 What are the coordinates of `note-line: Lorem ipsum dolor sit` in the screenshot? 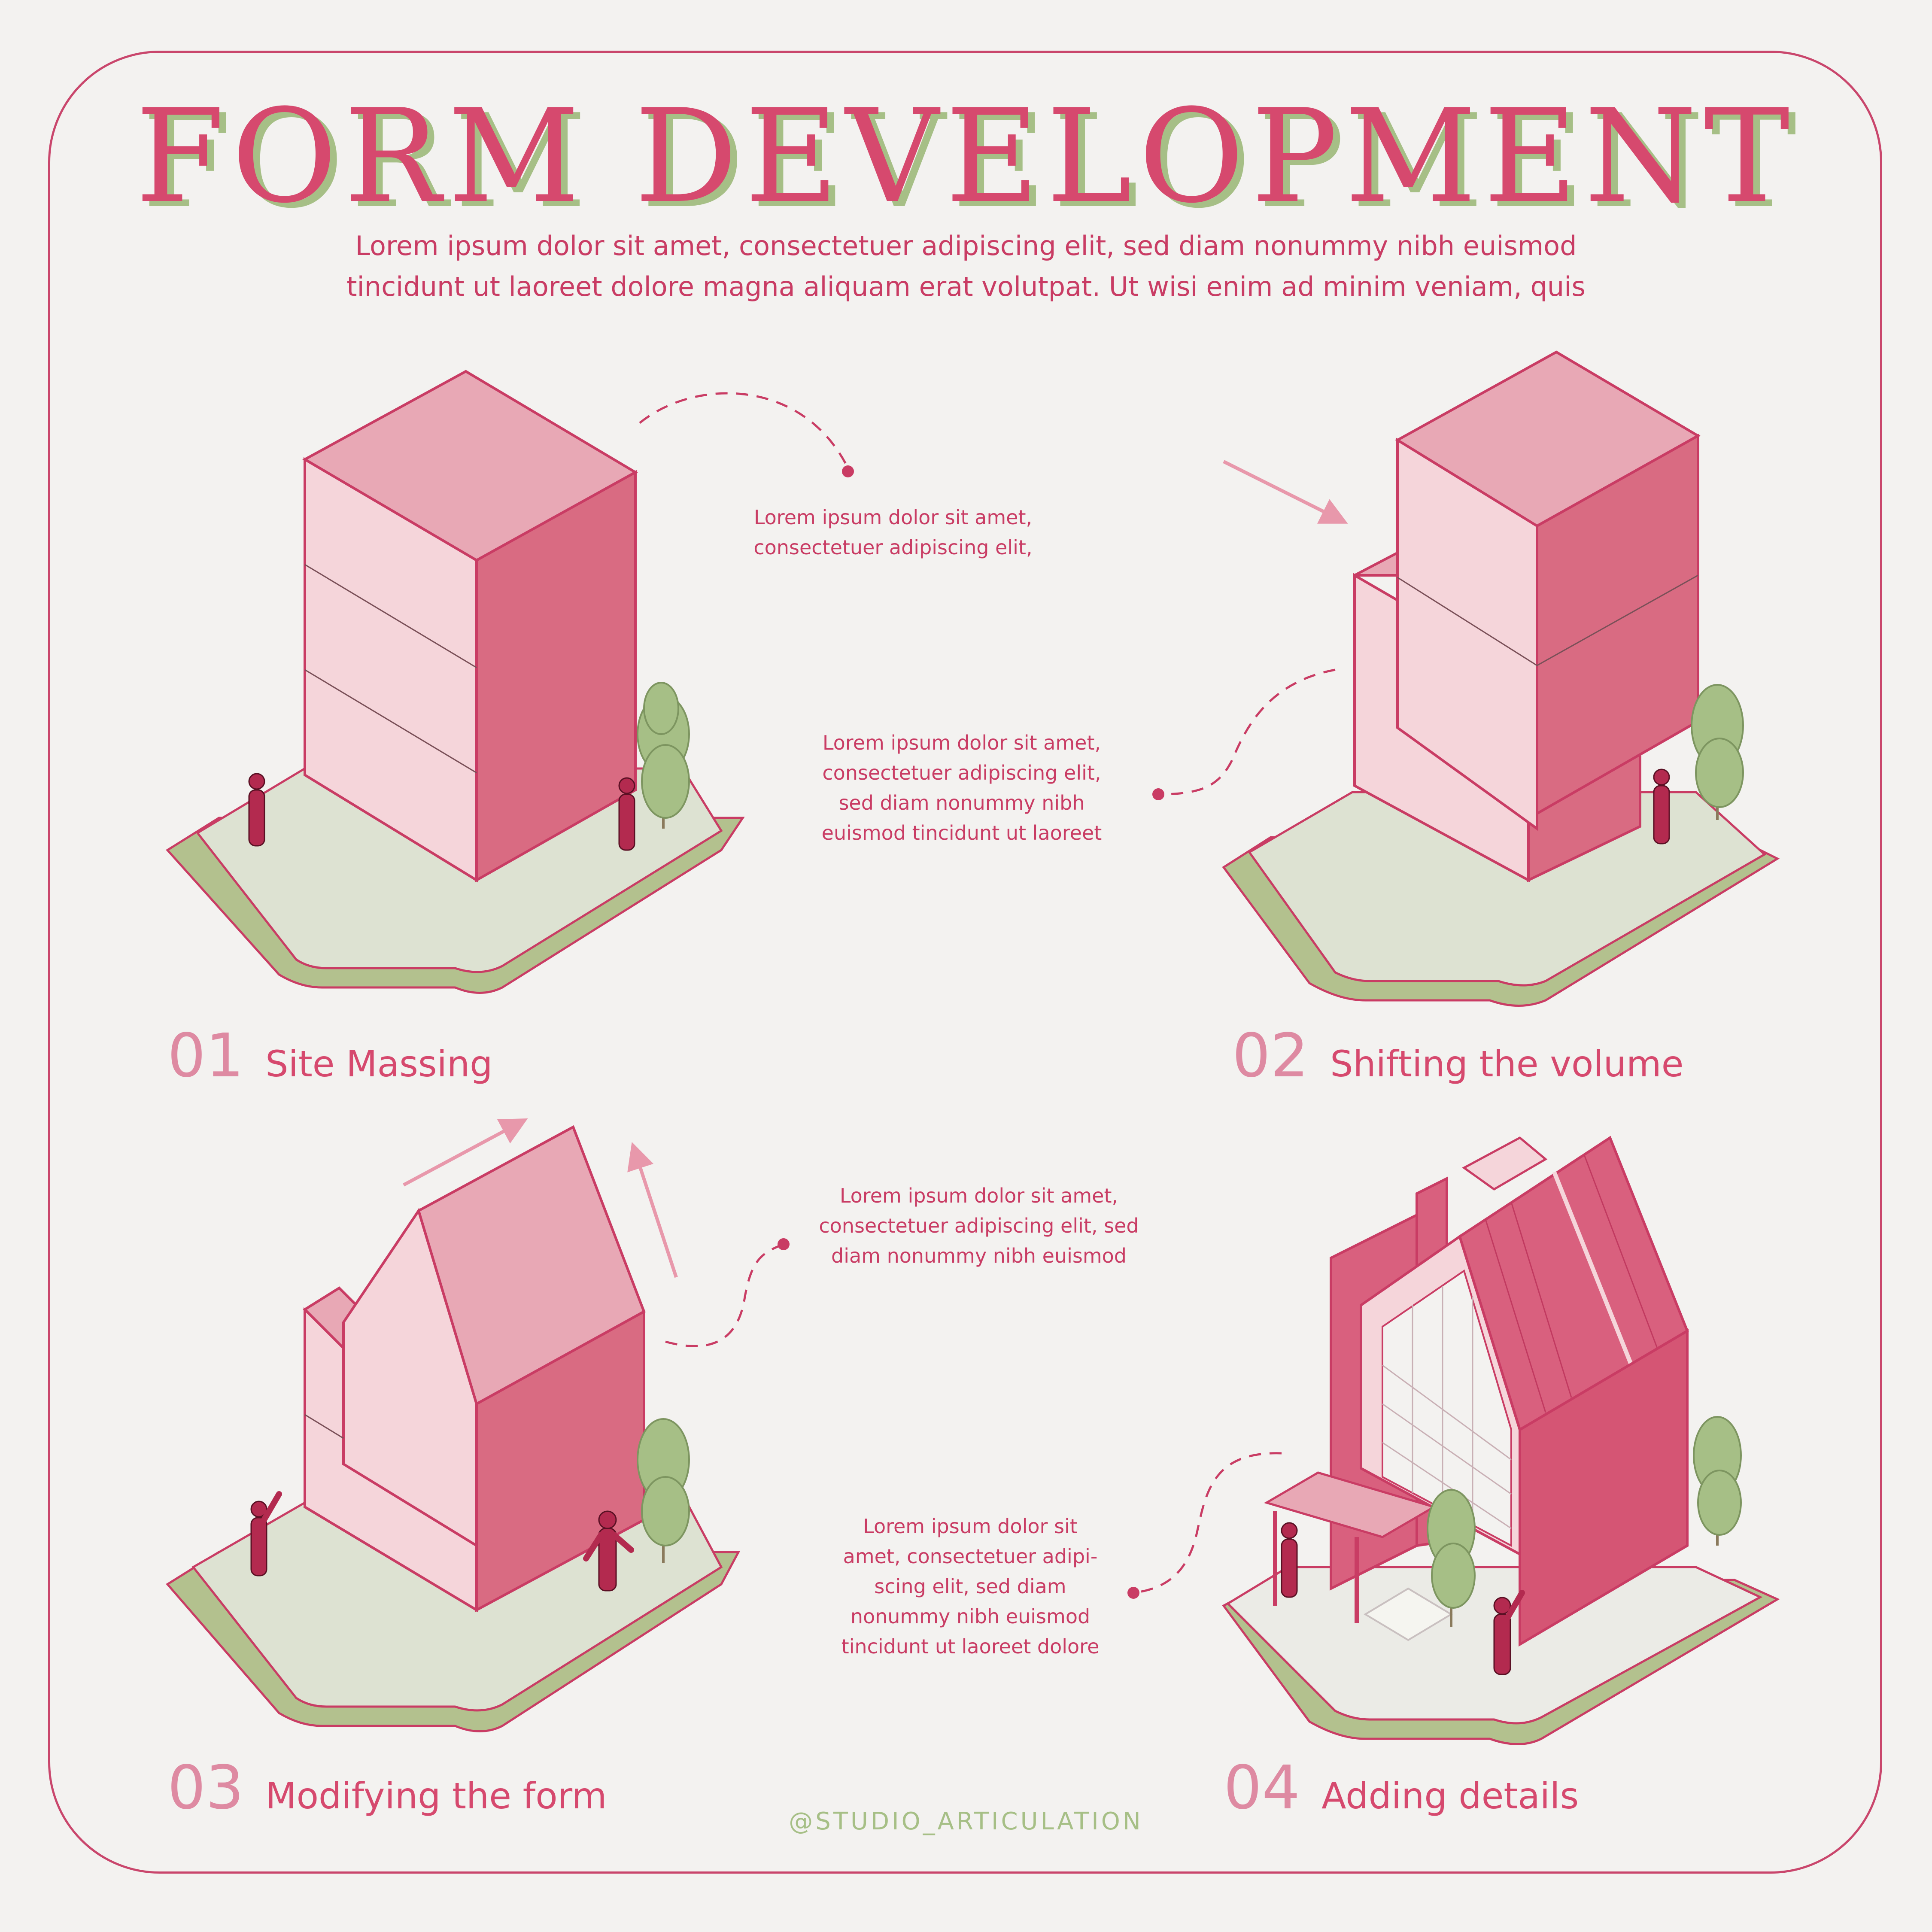 It's located at (970, 1526).